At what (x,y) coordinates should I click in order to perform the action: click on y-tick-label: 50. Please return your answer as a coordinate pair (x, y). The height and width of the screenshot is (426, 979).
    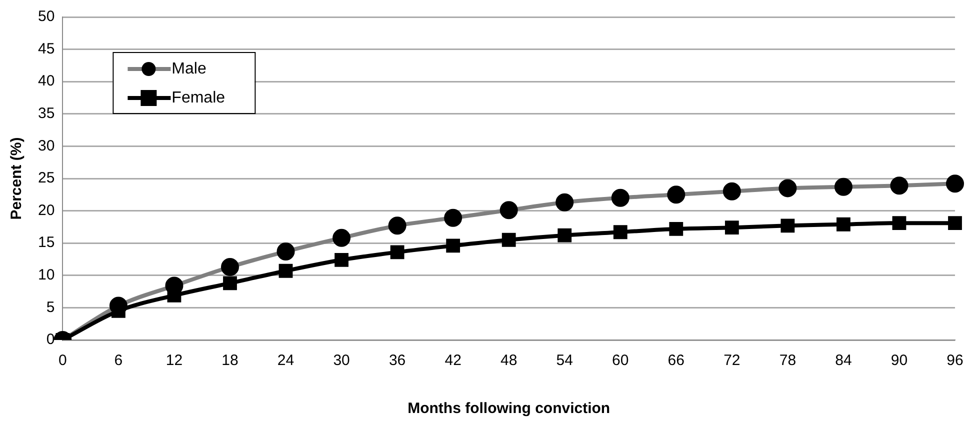
    Looking at the image, I should click on (46, 17).